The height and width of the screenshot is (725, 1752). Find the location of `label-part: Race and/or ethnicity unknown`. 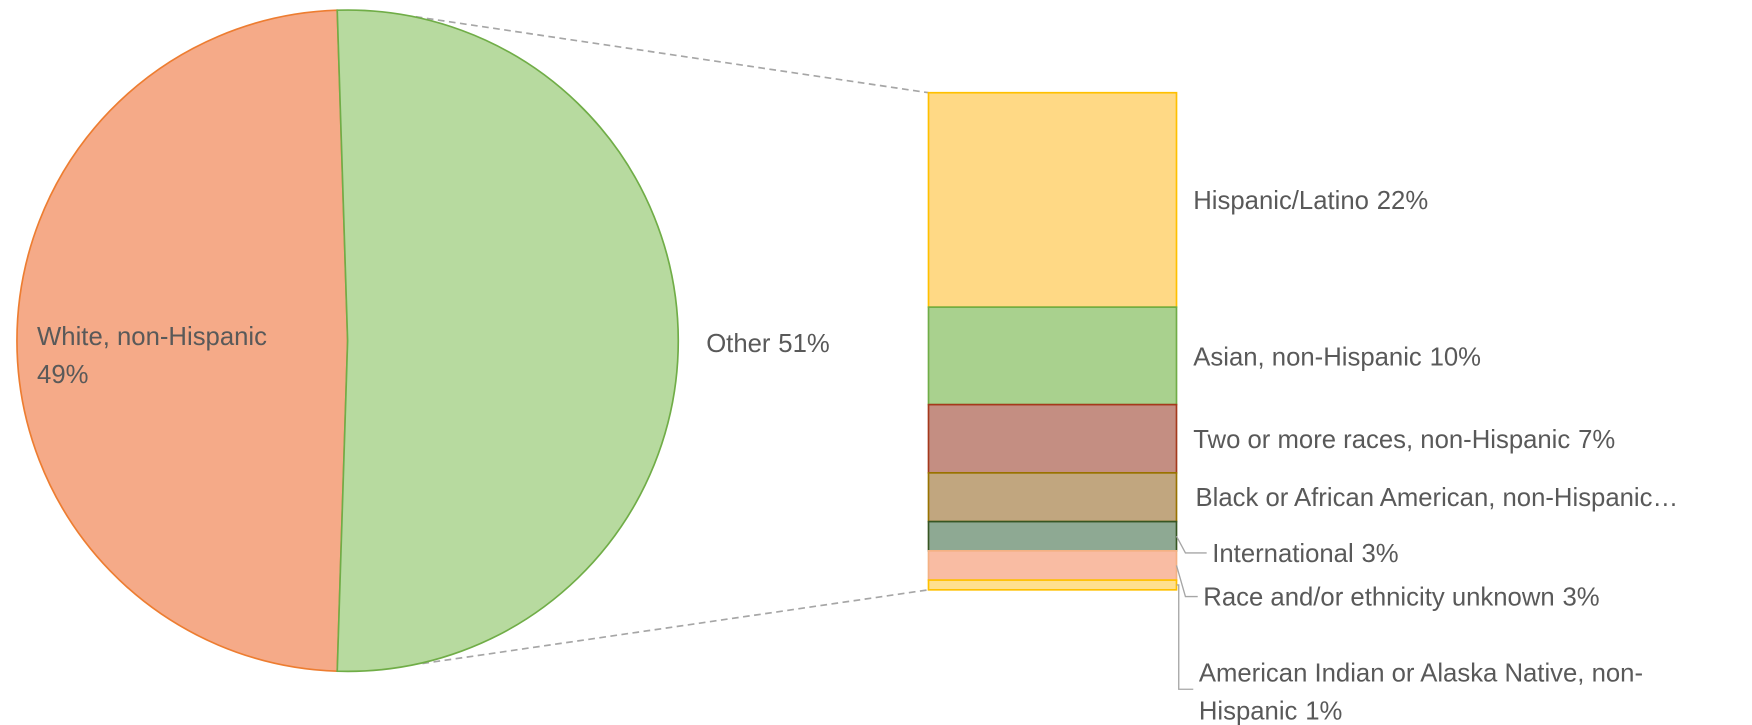

label-part: Race and/or ethnicity unknown is located at coordinates (1379, 597).